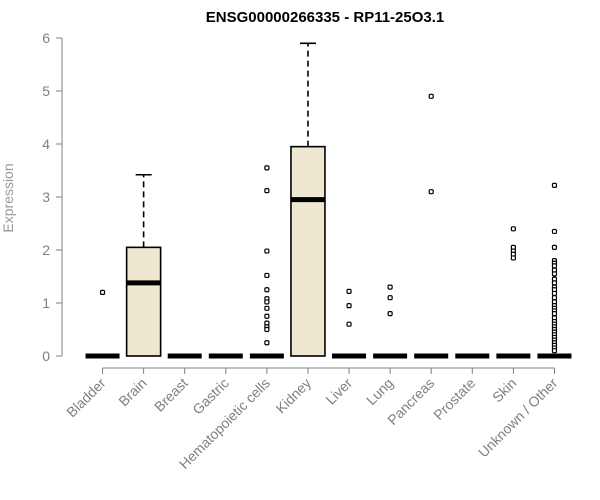 This screenshot has width=600, height=500. What do you see at coordinates (390, 321) in the screenshot?
I see `box-lung` at bounding box center [390, 321].